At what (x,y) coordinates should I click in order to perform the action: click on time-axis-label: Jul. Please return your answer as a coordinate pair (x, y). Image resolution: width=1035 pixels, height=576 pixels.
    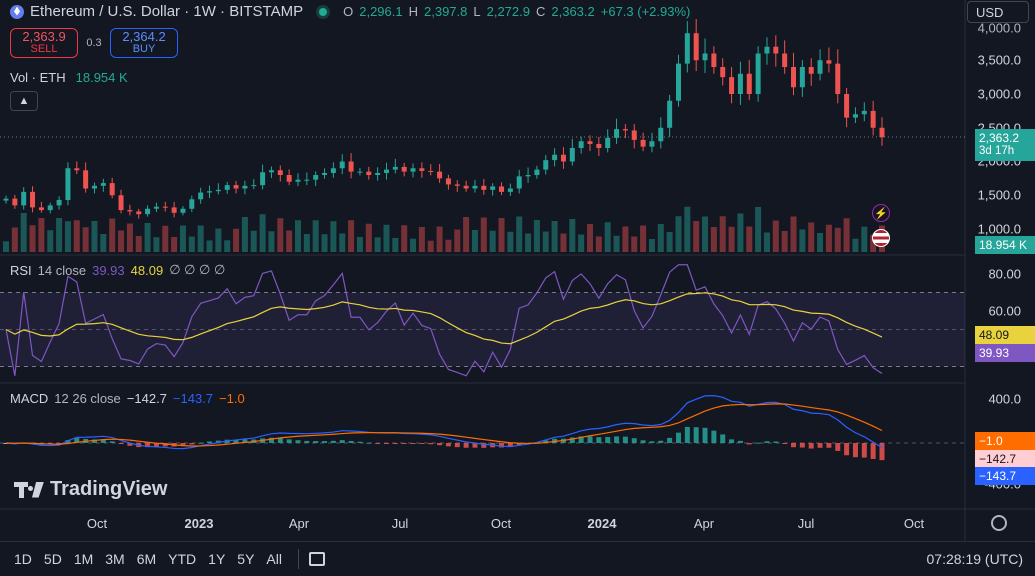
    Looking at the image, I should click on (400, 523).